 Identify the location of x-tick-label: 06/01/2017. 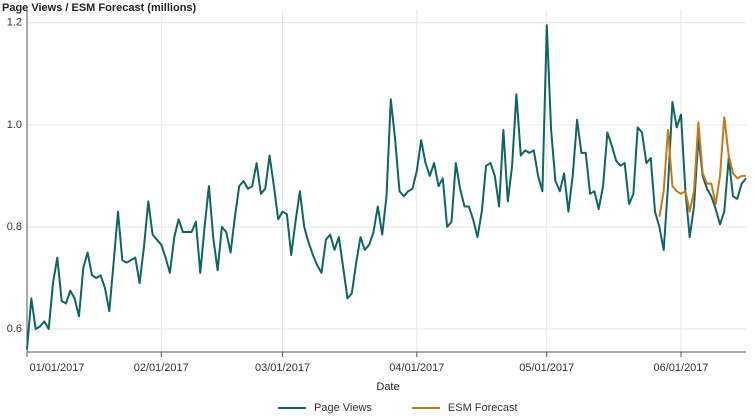
(680, 368).